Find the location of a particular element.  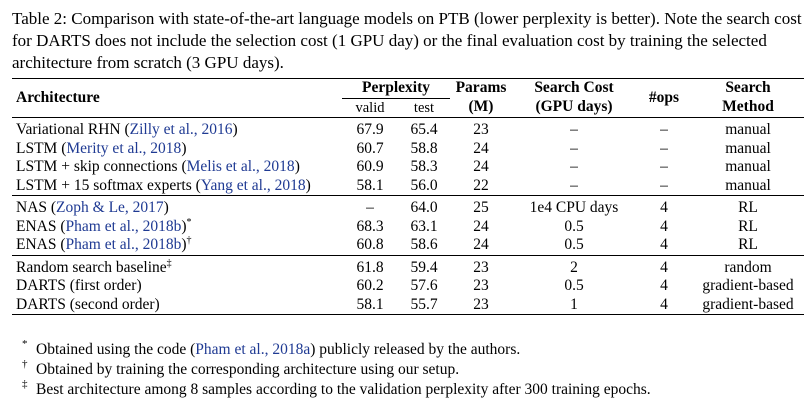

footnote-symbol: ‡ is located at coordinates (25, 384).